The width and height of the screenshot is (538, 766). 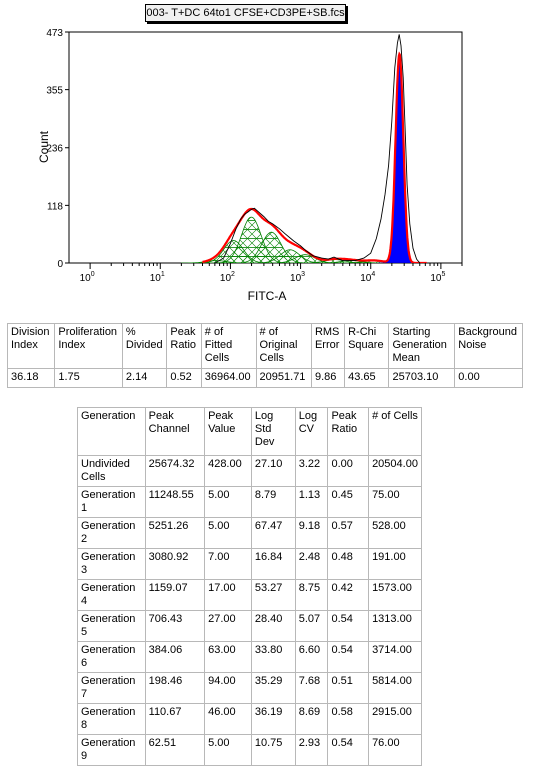 I want to click on stats-value-cell: 20951.71, so click(x=283, y=378).